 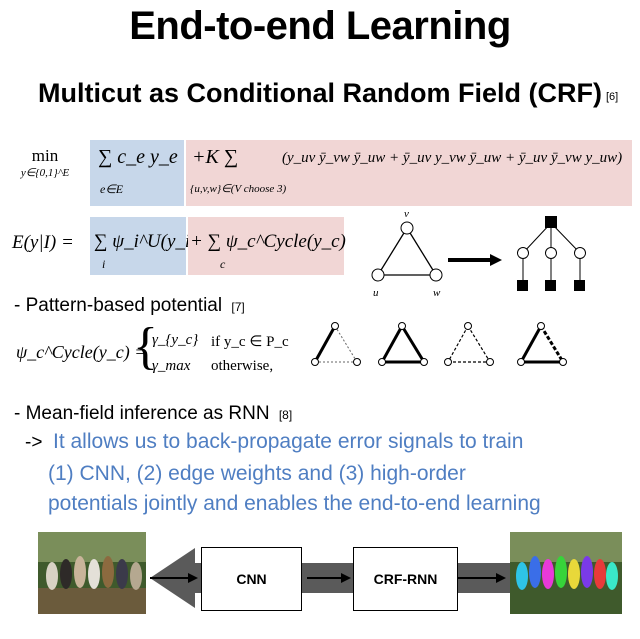 I want to click on meanfield-bullet: - Mean-field inference as RNN [8], so click(x=153, y=414).